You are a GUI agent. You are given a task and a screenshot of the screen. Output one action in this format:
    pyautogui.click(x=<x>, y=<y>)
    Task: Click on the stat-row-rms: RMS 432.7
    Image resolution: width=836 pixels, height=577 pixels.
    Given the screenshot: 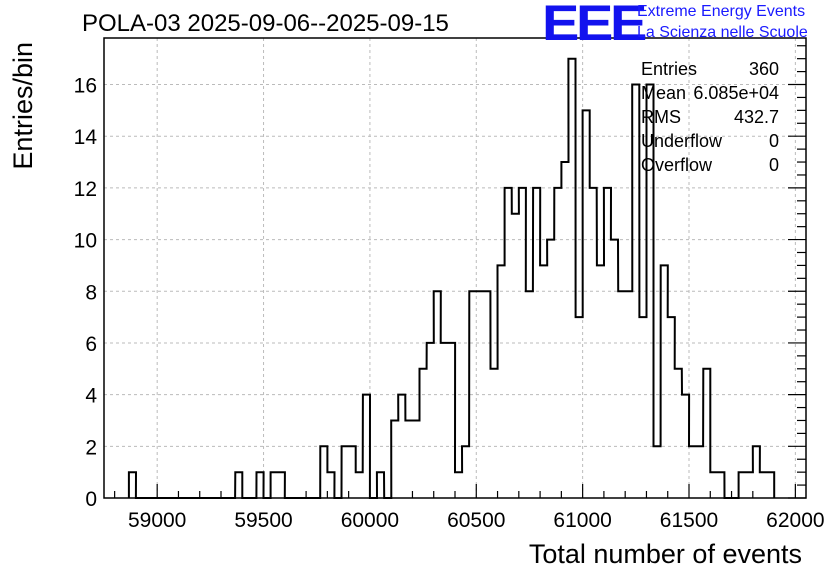 What is the action you would take?
    pyautogui.click(x=710, y=117)
    